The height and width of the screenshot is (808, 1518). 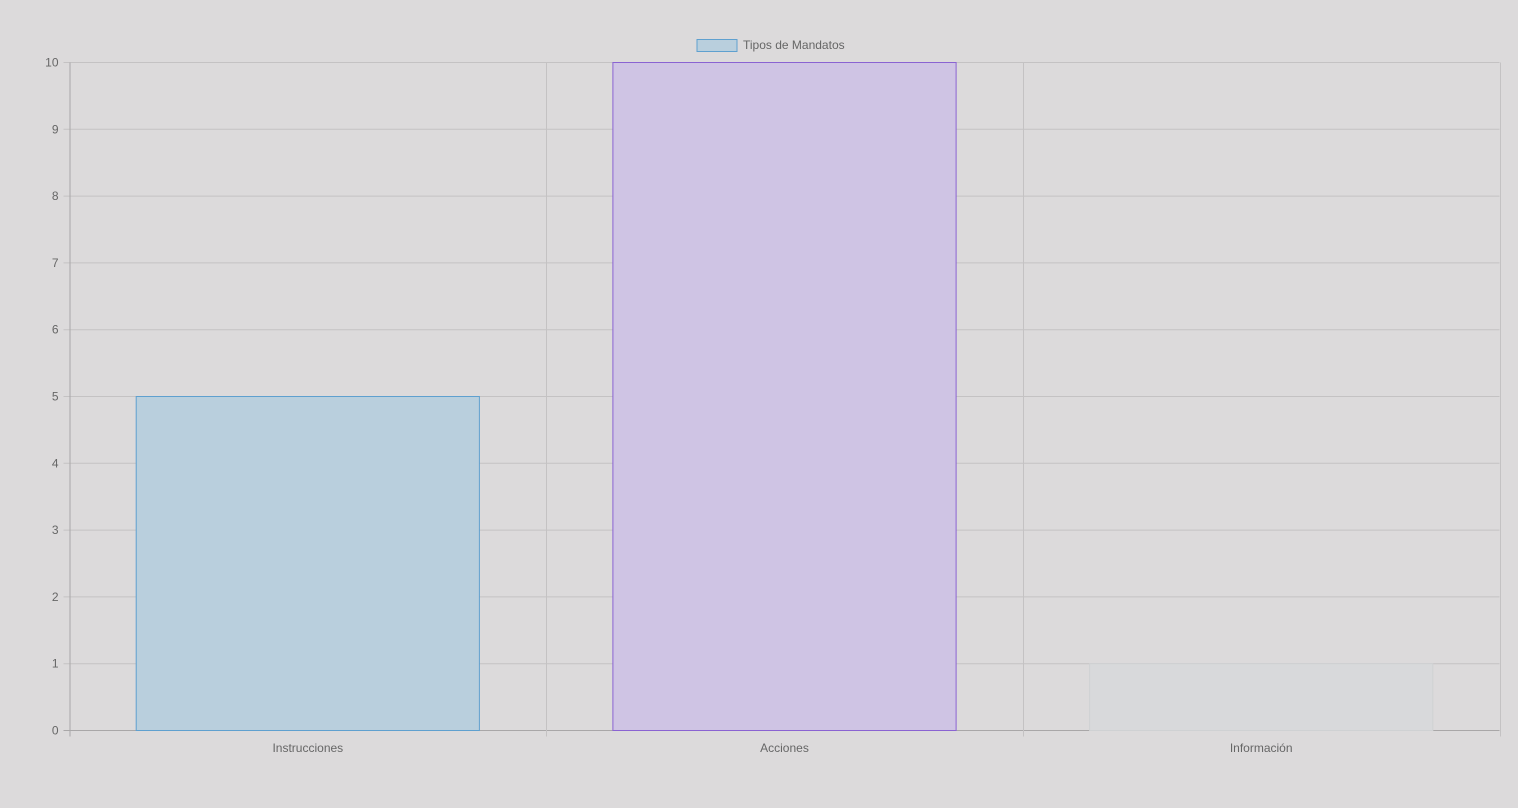 I want to click on y-axis-tick-labels: 0 1 2 3 4 5 6 7 8 9 10, so click(x=52, y=397).